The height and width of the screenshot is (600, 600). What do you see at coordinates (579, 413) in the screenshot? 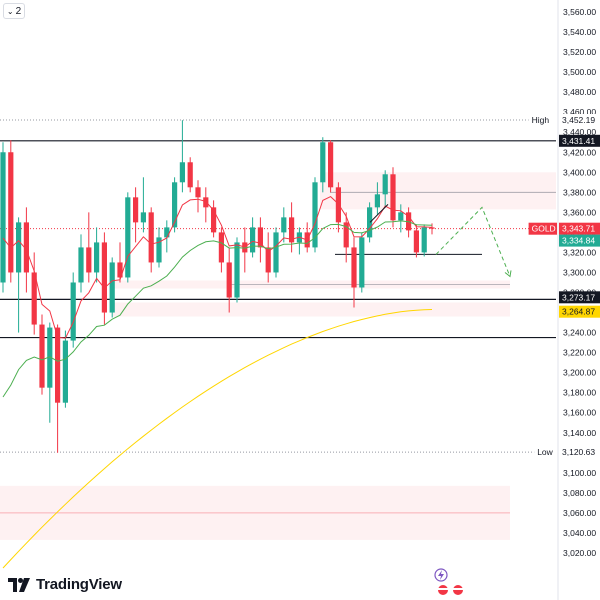
I see `price-tick-label: 3,160.00` at bounding box center [579, 413].